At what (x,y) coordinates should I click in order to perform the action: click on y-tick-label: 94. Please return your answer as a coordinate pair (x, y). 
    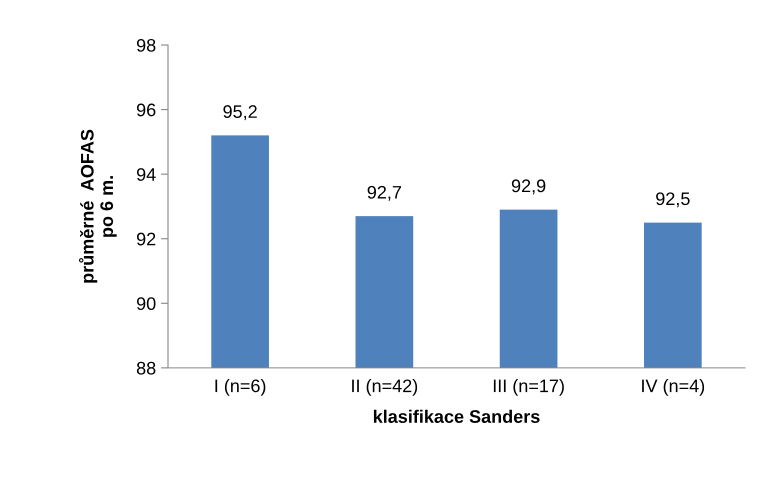
    Looking at the image, I should click on (146, 174).